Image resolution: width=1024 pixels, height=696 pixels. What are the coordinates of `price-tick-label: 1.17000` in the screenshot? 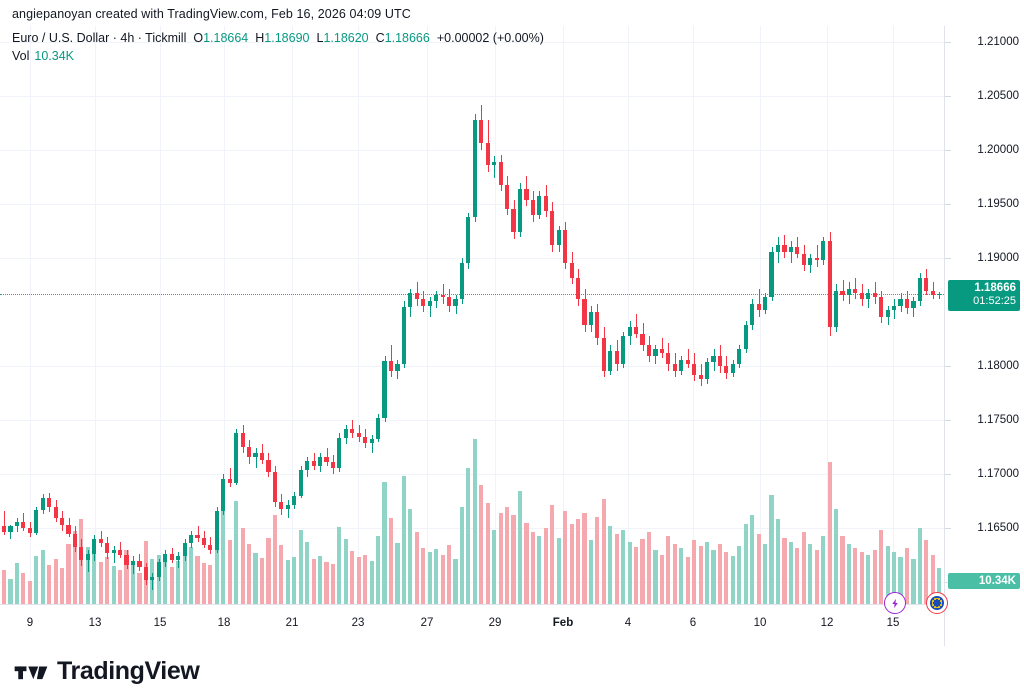 It's located at (998, 474).